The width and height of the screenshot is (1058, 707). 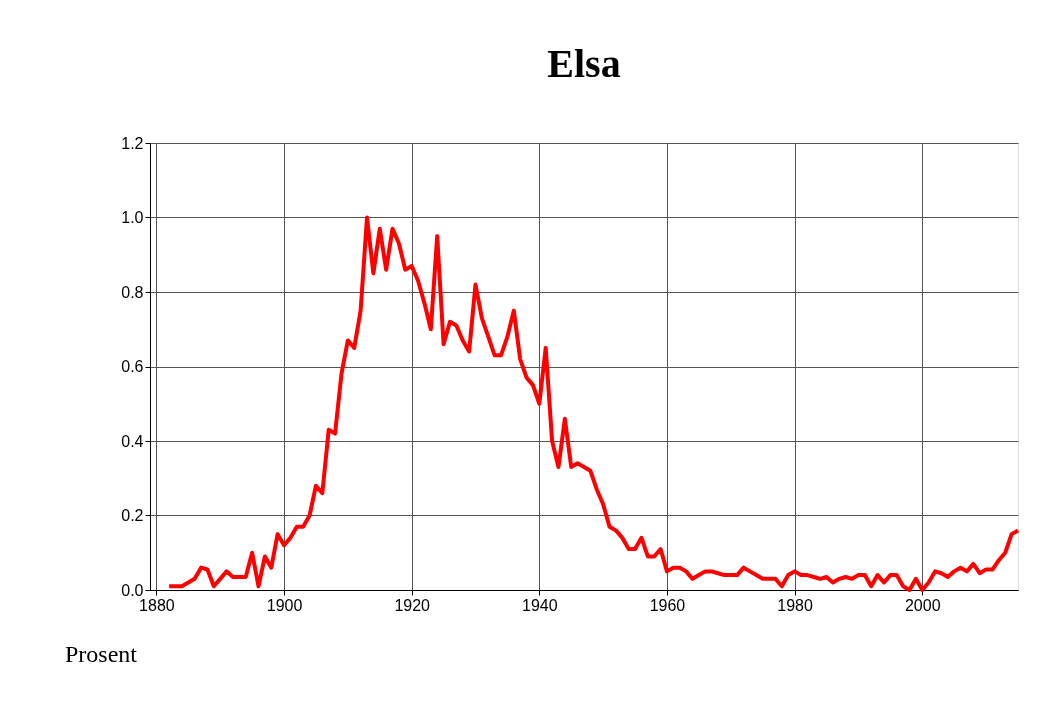 What do you see at coordinates (132, 366) in the screenshot?
I see `y-tick-label: 0.6` at bounding box center [132, 366].